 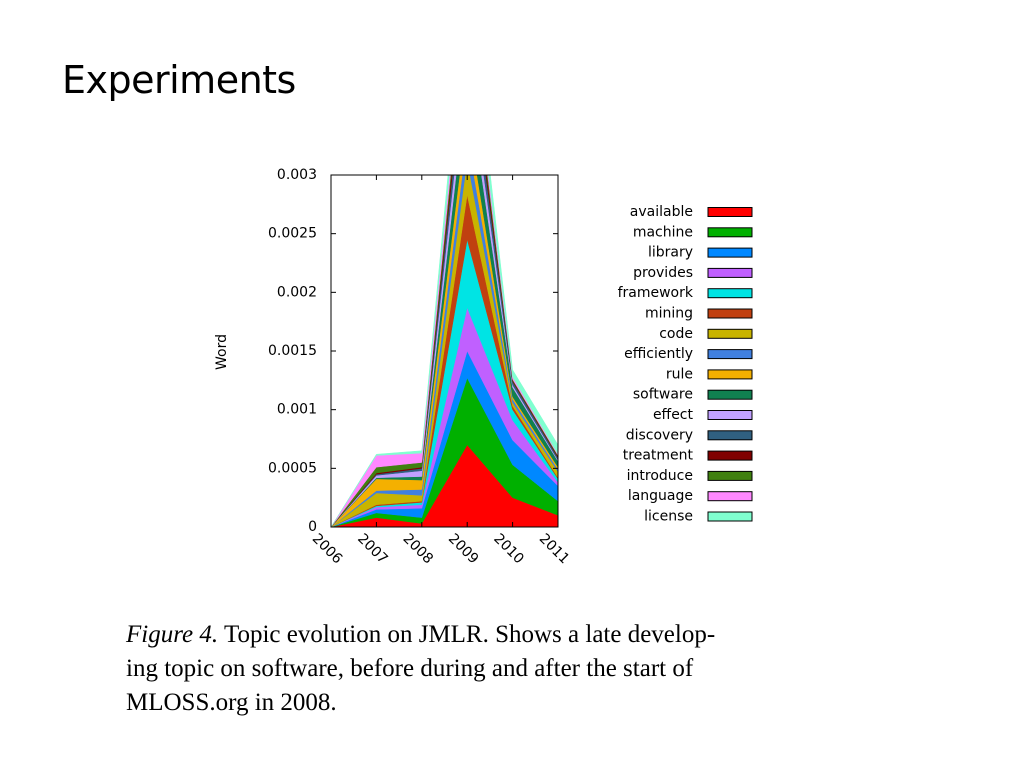 I want to click on y-tick-label: 0.003, so click(x=297, y=175).